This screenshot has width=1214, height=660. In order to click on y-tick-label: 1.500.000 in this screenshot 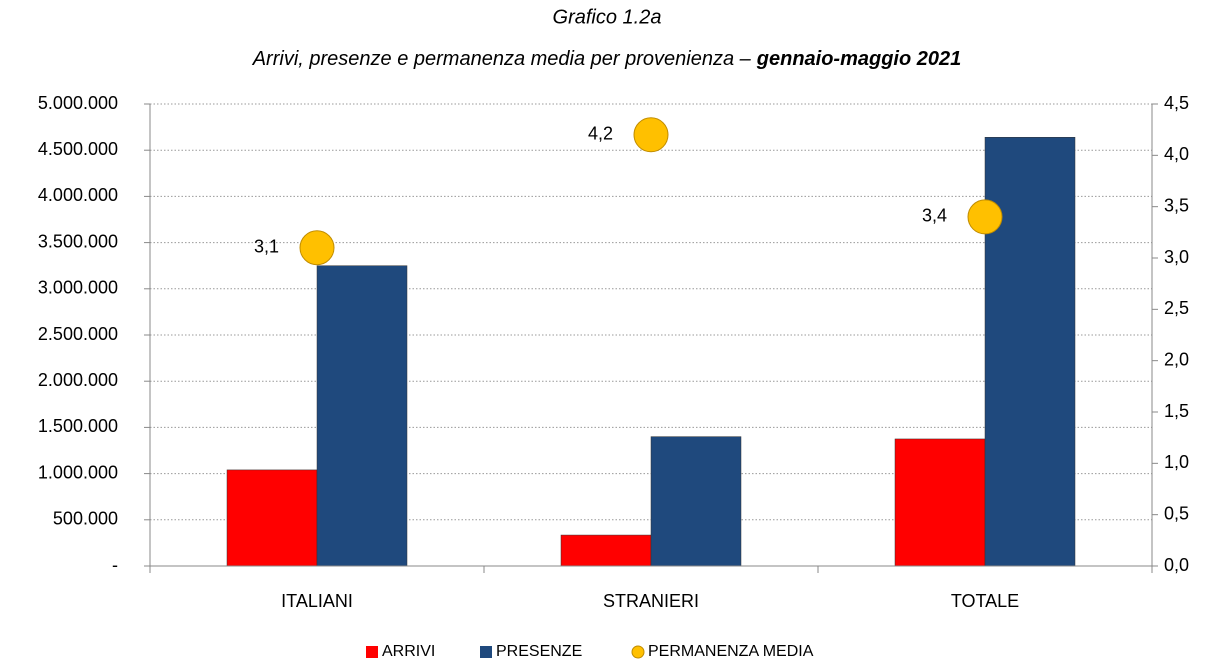, I will do `click(78, 426)`.